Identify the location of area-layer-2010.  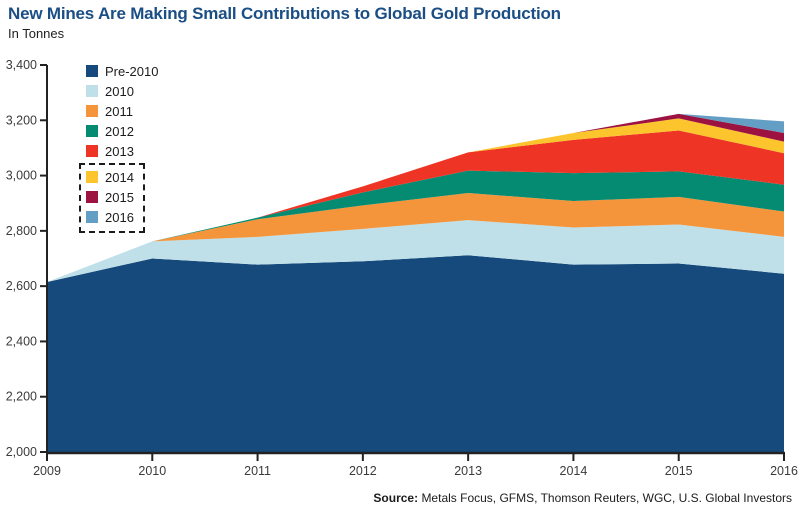
(415, 251).